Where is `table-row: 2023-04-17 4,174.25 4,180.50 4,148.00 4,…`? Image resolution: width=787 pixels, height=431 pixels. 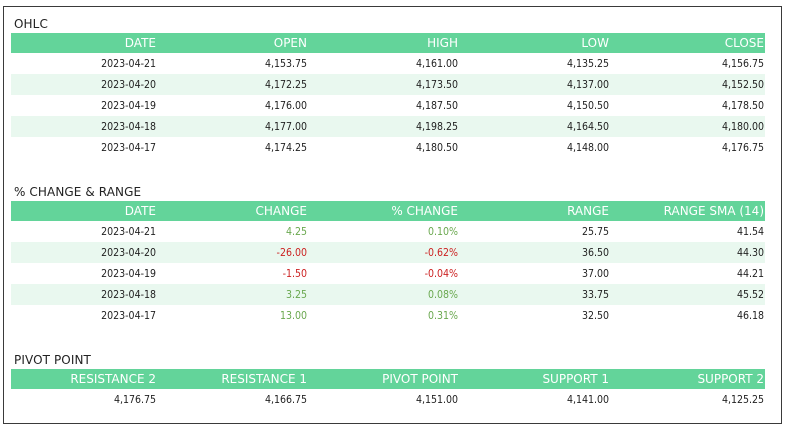 table-row: 2023-04-17 4,174.25 4,180.50 4,148.00 4,… is located at coordinates (388, 147).